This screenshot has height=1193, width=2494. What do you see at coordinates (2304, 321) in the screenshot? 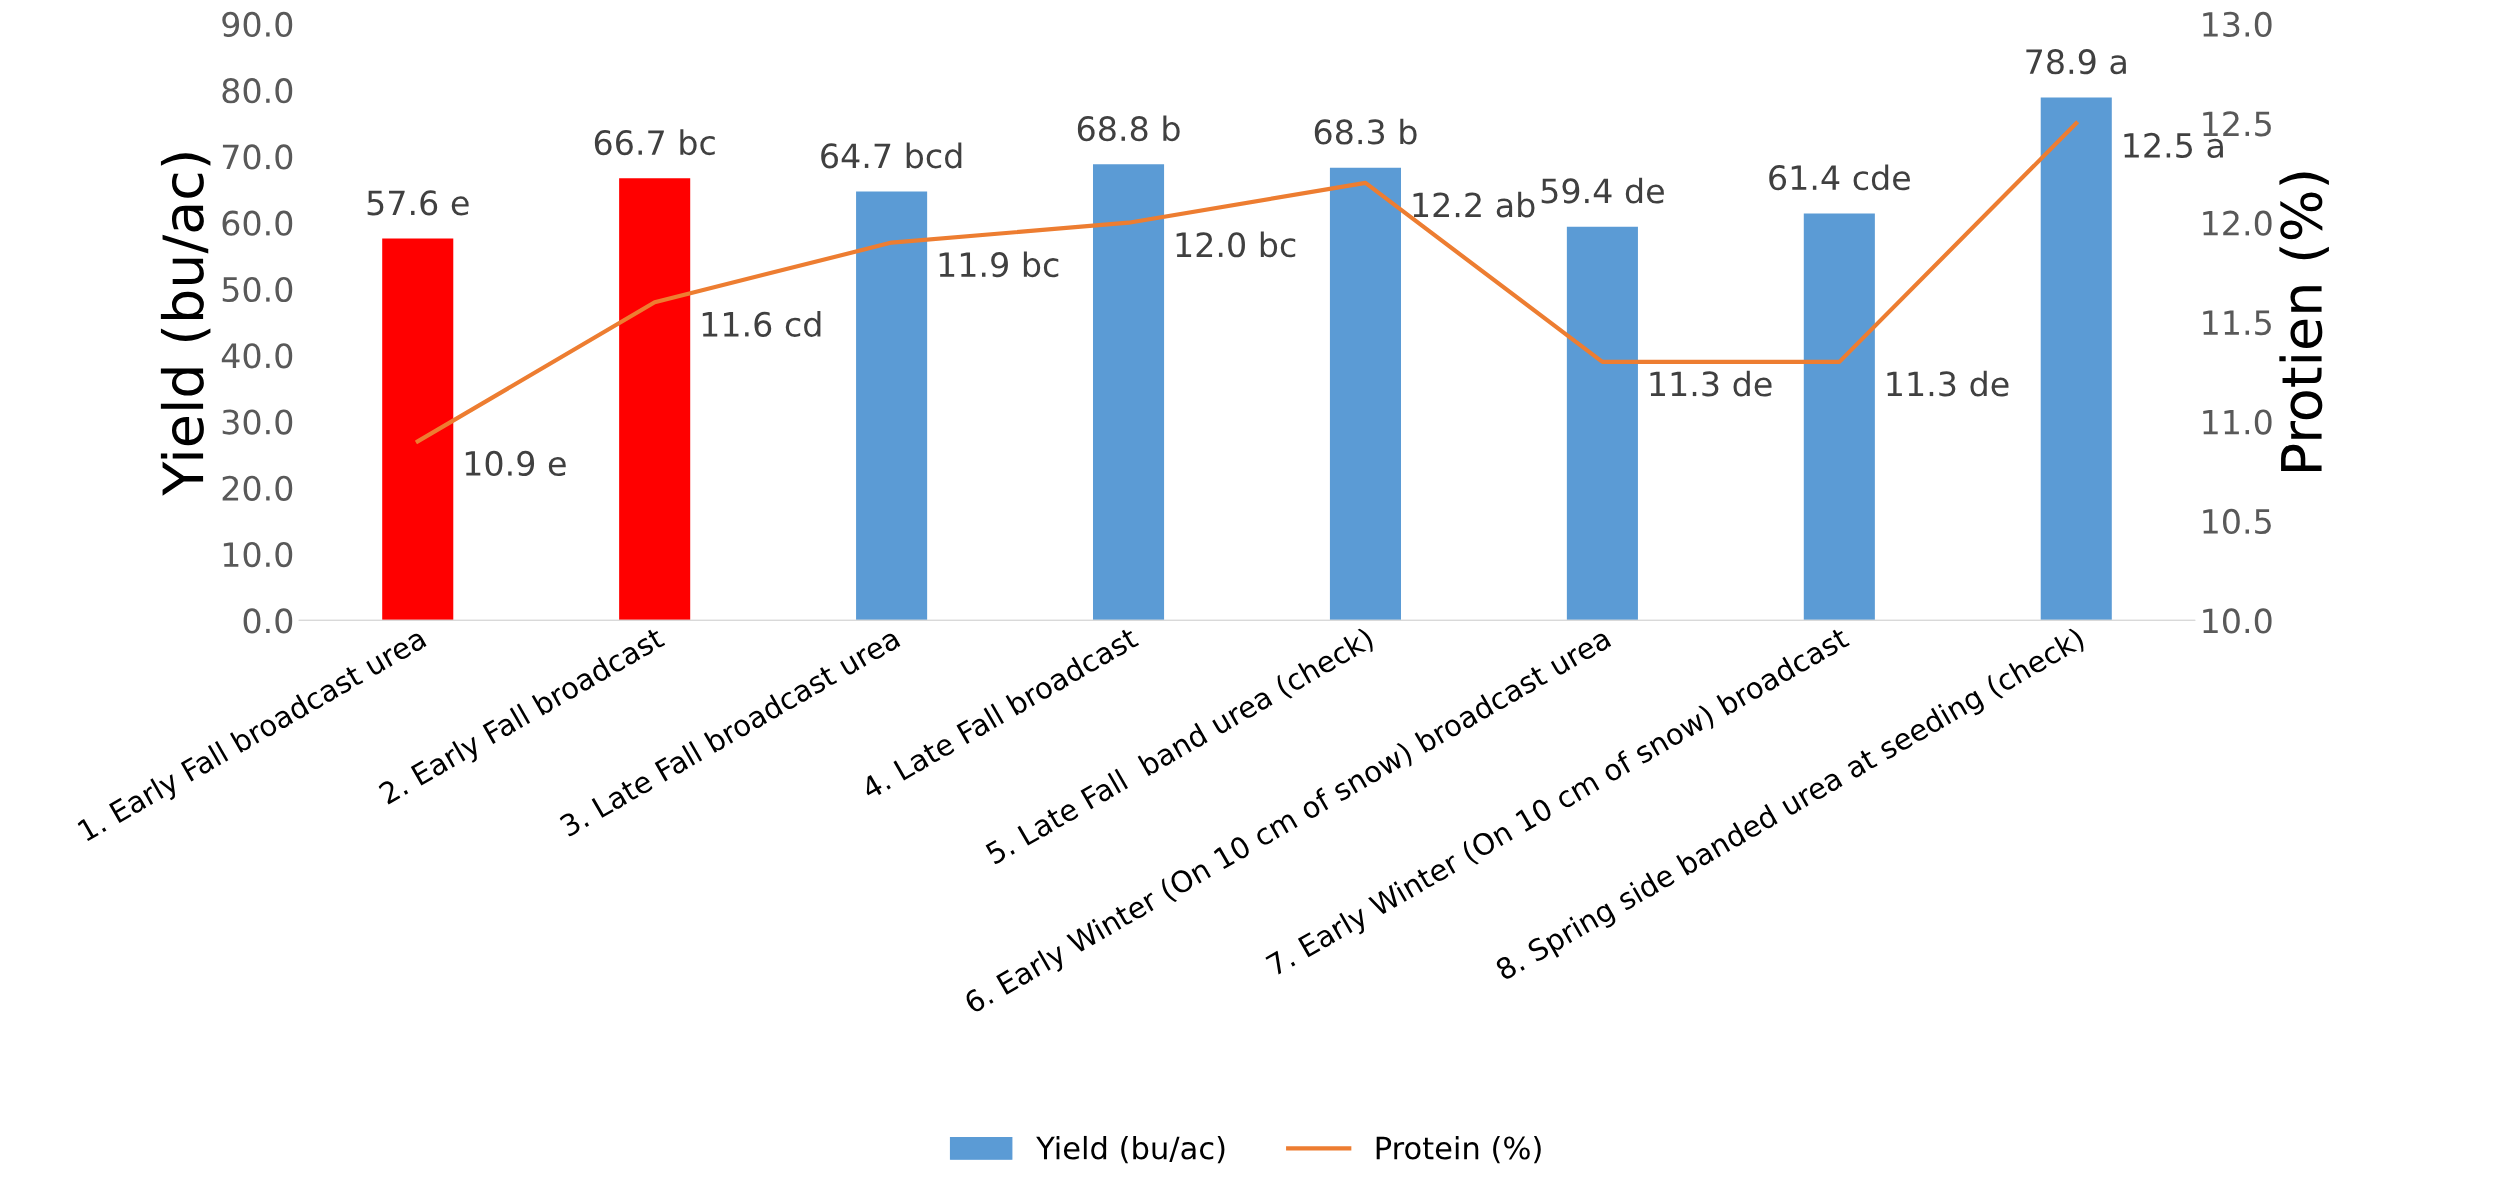
I see `y2-axis-title: Protien (%)` at bounding box center [2304, 321].